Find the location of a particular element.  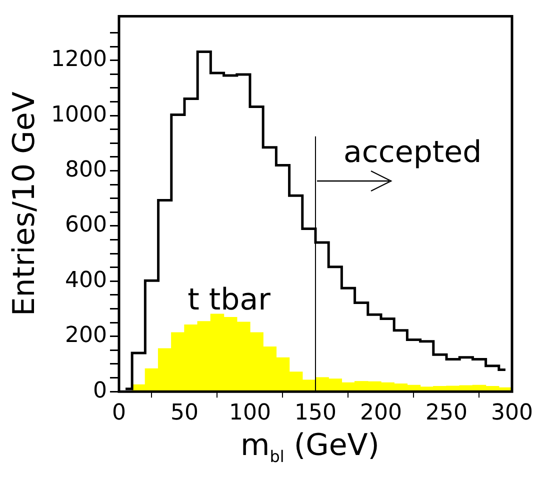

x-axis-title: m$_{bl}$ (GeV) is located at coordinates (309, 447).